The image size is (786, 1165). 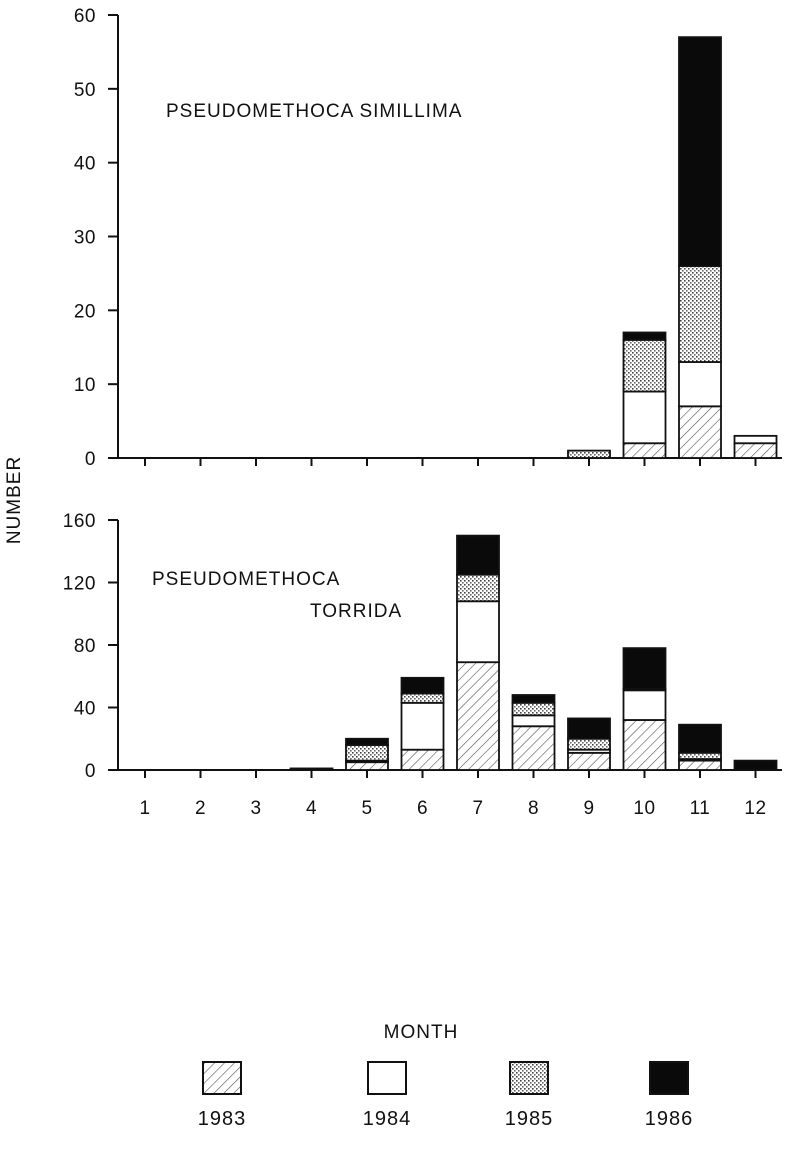 I want to click on y-tick-label-torrida: 80, so click(x=85, y=646).